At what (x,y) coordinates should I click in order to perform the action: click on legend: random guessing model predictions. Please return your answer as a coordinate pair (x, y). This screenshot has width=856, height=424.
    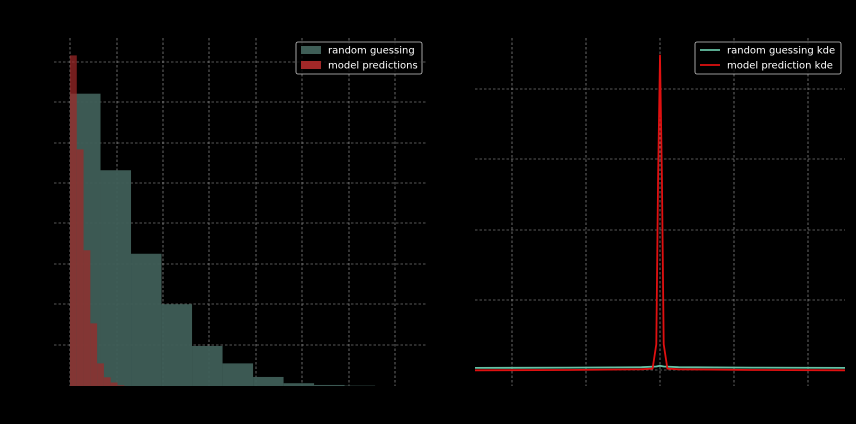
    Looking at the image, I should click on (359, 58).